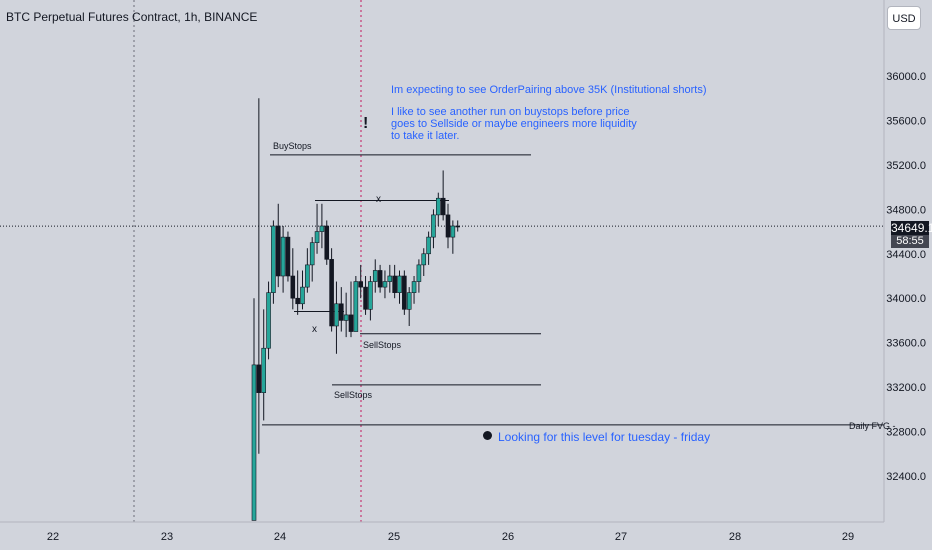 This screenshot has width=932, height=550. Describe the element at coordinates (906, 166) in the screenshot. I see `y-tick-label: 35200.0` at that location.